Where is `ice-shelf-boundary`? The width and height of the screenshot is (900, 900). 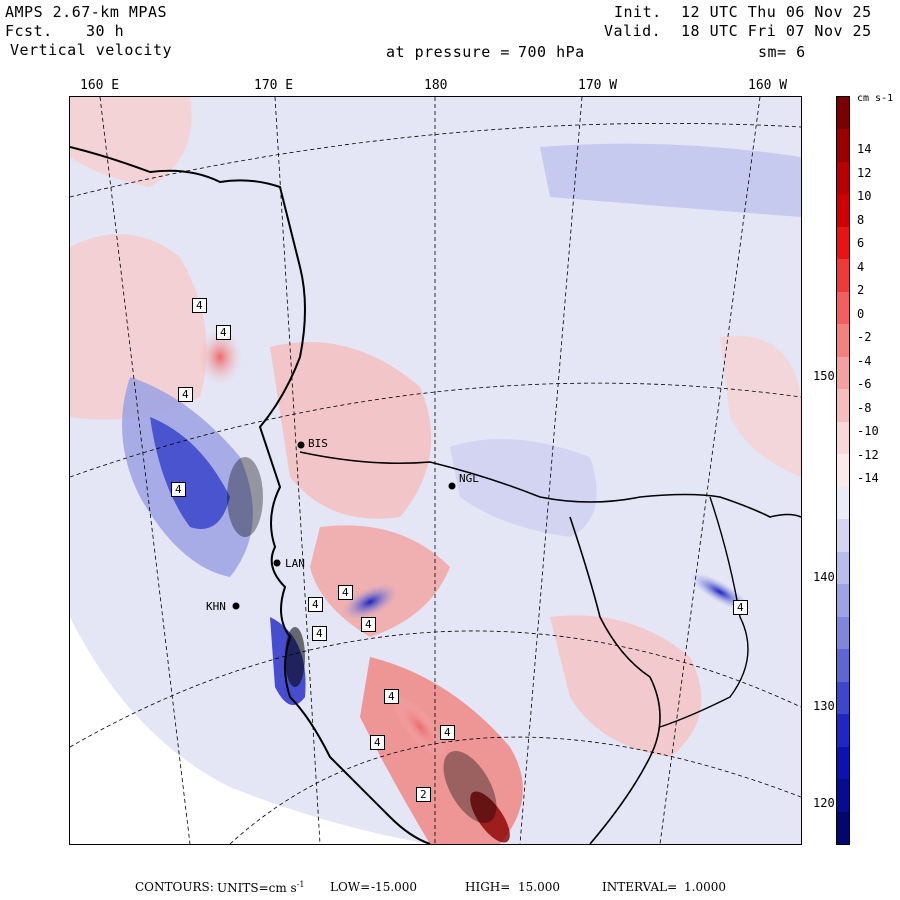
ice-shelf-boundary is located at coordinates (550, 484).